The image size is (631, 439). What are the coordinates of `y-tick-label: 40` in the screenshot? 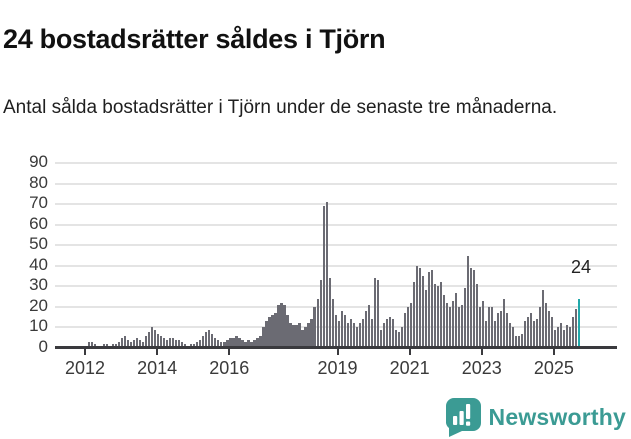 It's located at (38, 264).